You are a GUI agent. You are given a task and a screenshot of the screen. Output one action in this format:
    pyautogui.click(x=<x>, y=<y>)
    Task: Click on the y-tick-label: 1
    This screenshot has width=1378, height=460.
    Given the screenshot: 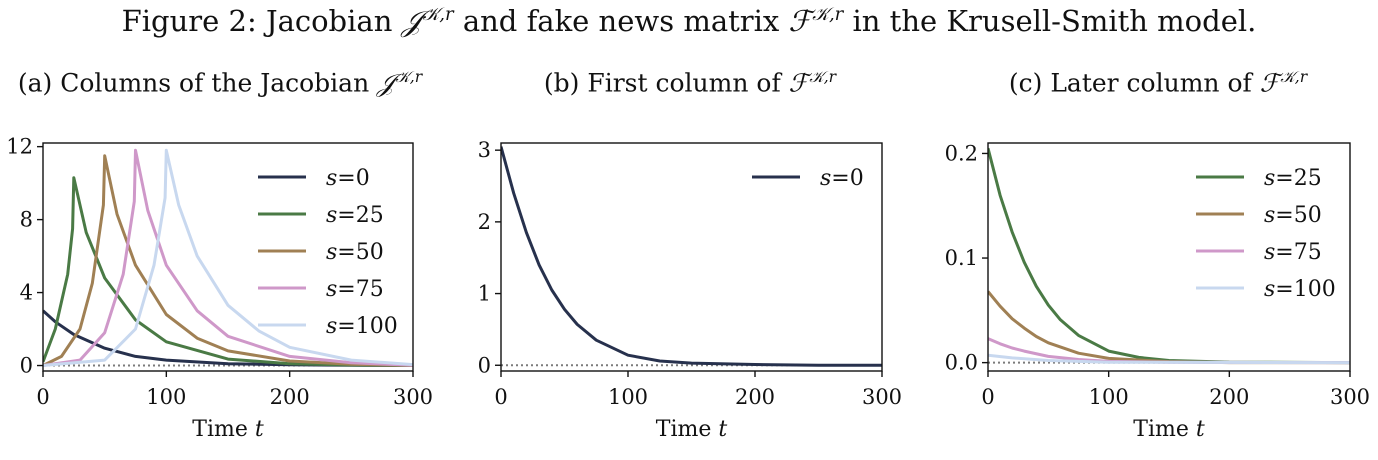 What is the action you would take?
    pyautogui.click(x=484, y=294)
    